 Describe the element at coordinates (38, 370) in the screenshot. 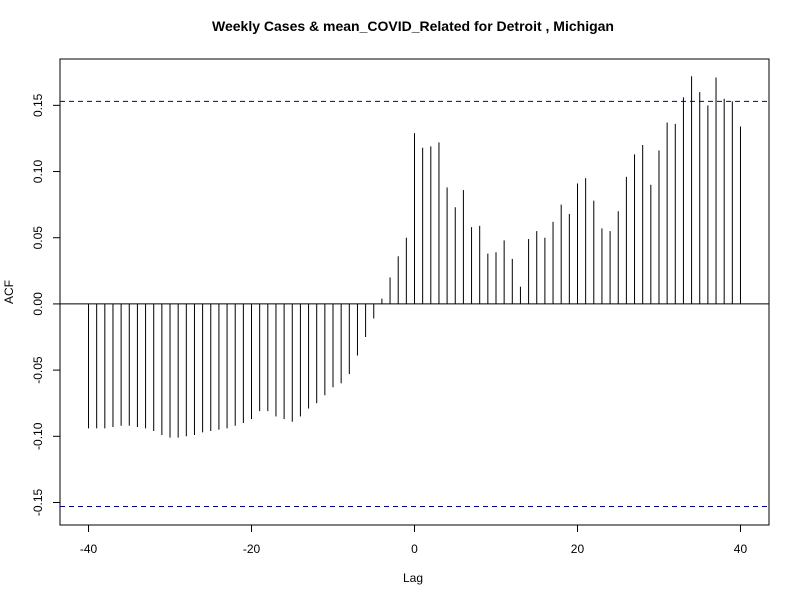

I see `y-tick-label: -0.05` at that location.